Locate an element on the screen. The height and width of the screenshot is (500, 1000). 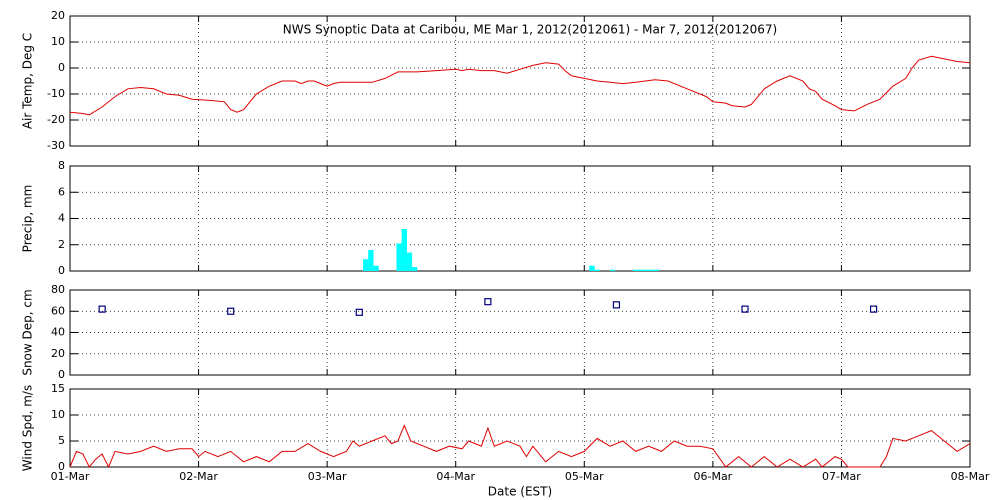
y-tick-label: 60 is located at coordinates (58, 310).